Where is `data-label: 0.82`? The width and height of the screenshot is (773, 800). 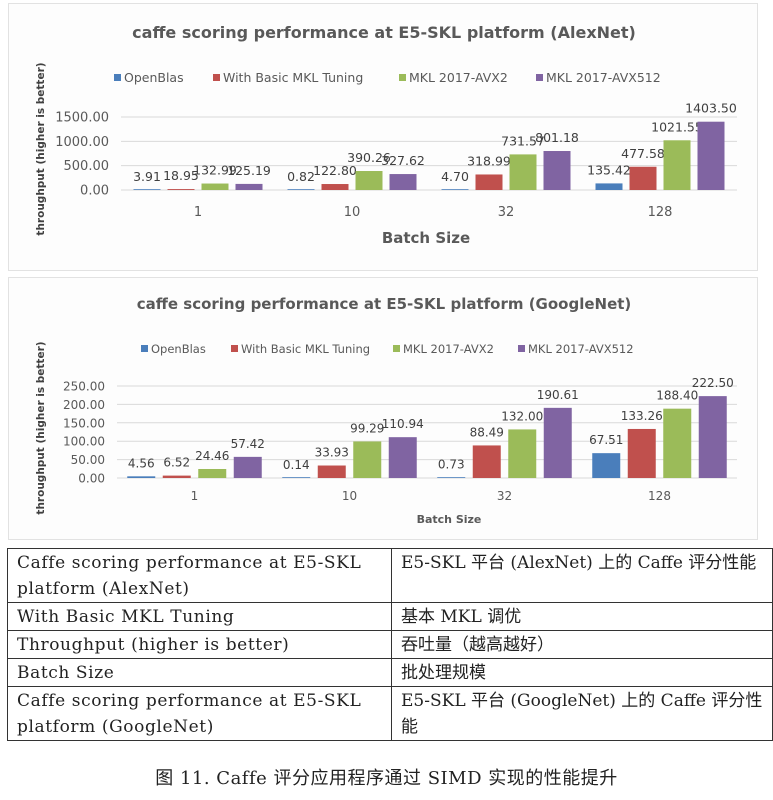
data-label: 0.82 is located at coordinates (301, 176).